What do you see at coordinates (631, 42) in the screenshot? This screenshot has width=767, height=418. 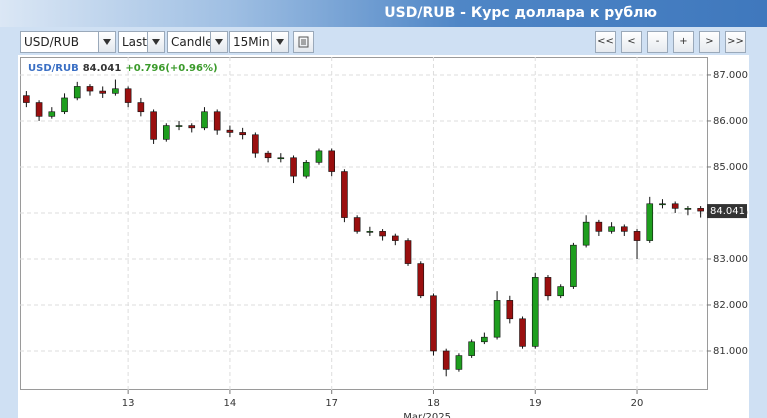 I see `nav-button: <` at bounding box center [631, 42].